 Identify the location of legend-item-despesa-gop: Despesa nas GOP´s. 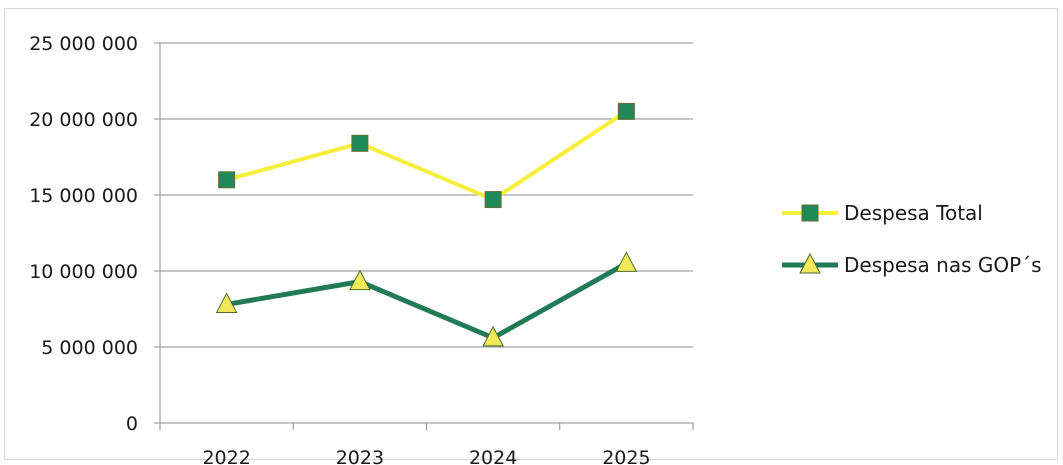
(912, 264).